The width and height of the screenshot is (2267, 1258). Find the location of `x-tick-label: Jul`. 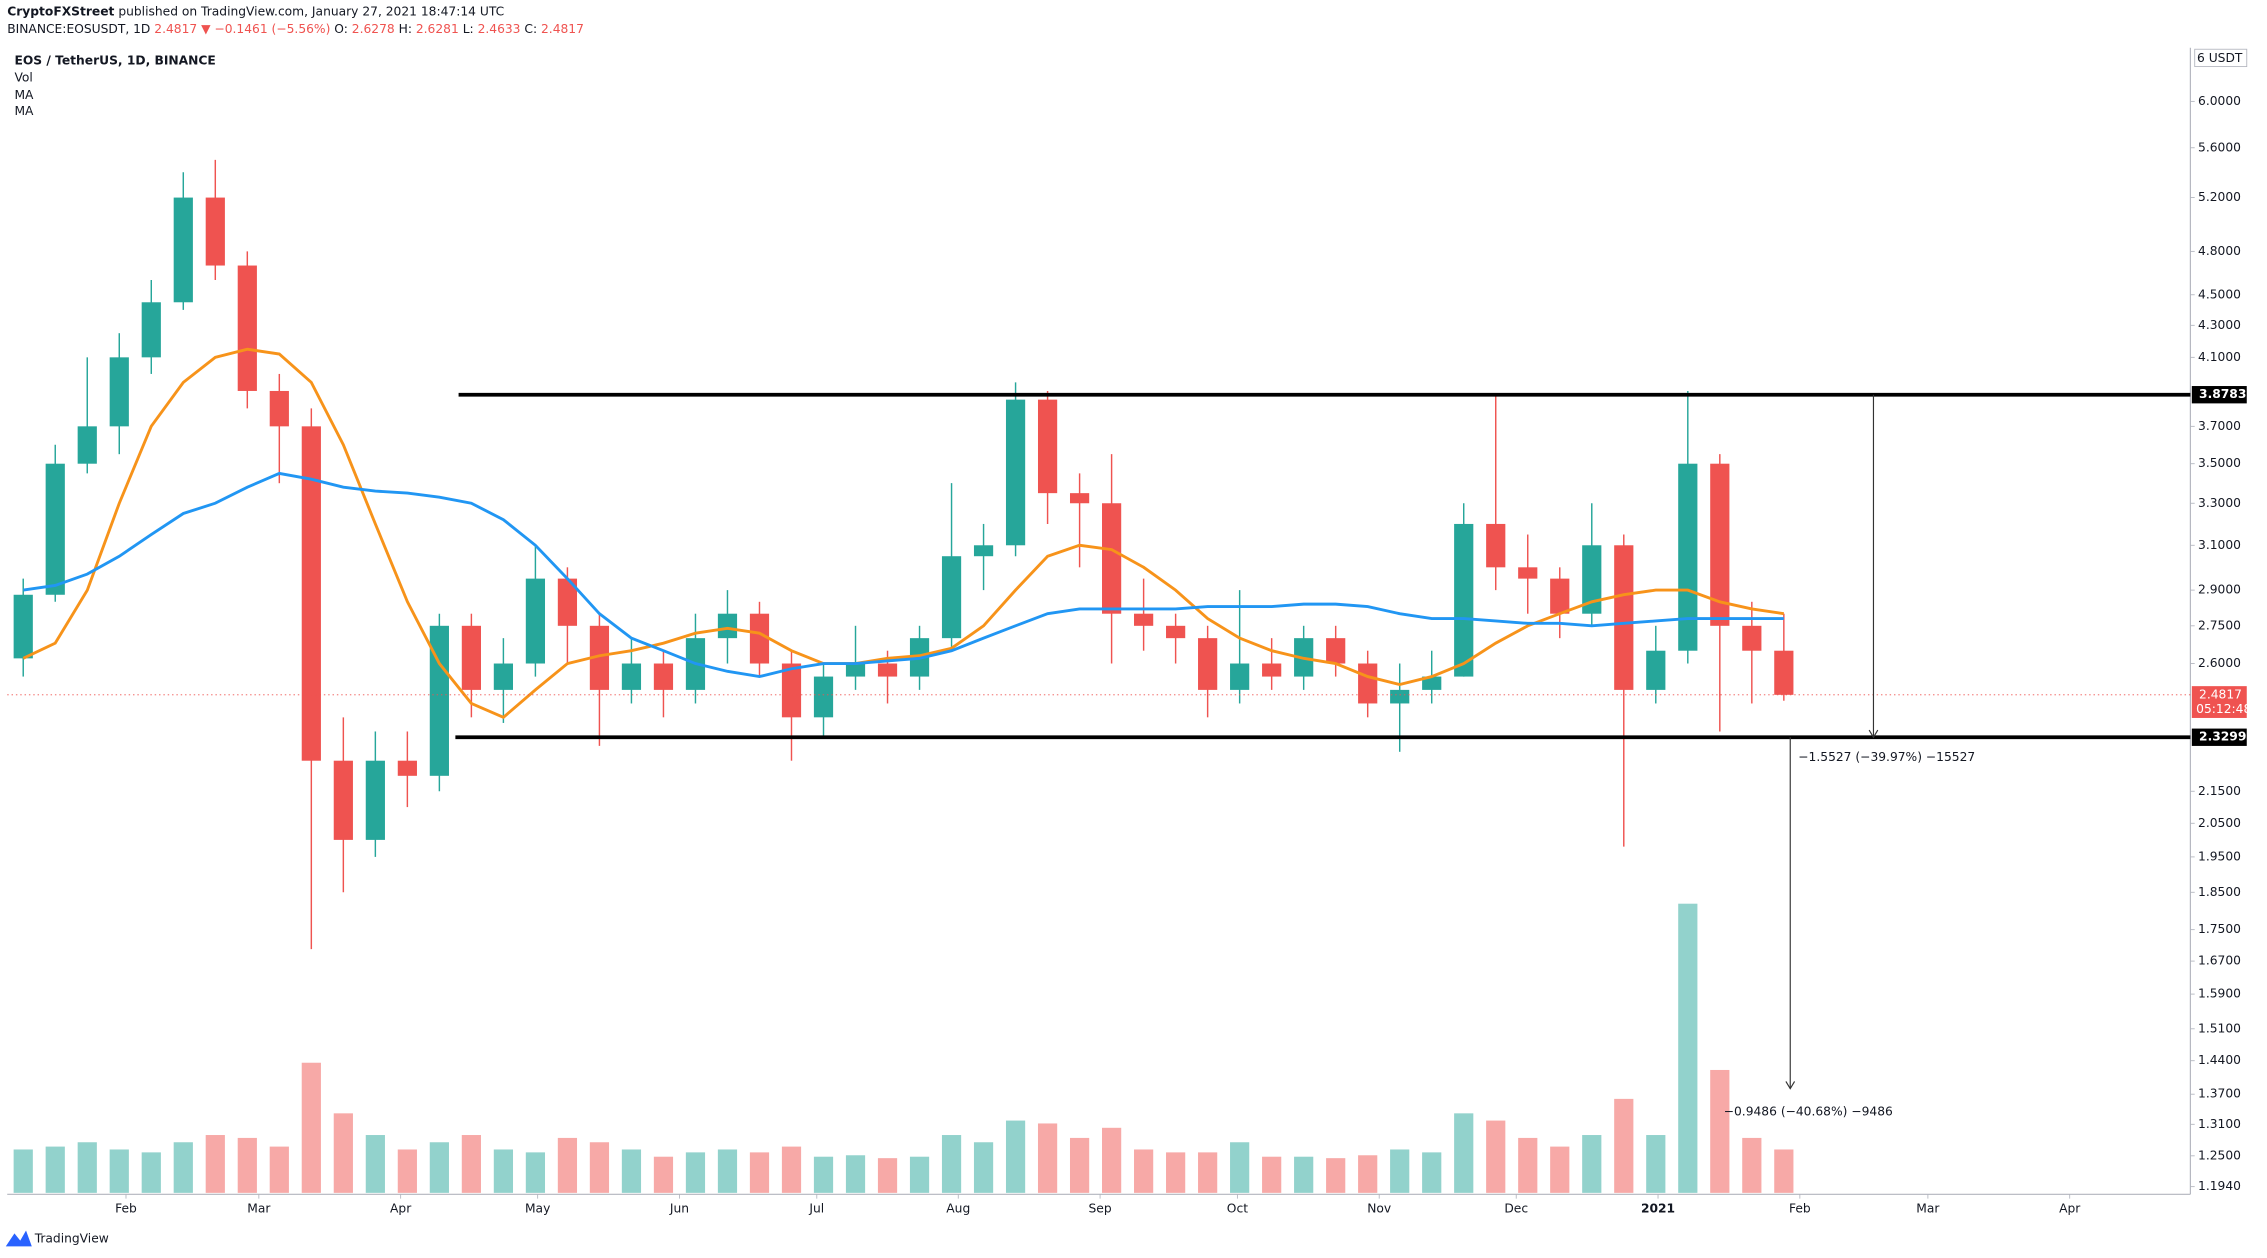

x-tick-label: Jul is located at coordinates (816, 1208).